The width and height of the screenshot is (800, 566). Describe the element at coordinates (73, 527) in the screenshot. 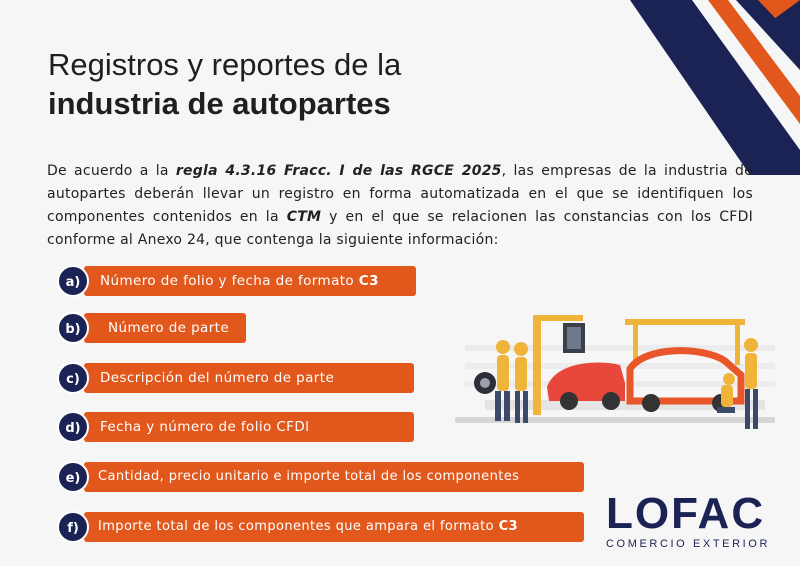

I see `list-badge-f: f)` at that location.